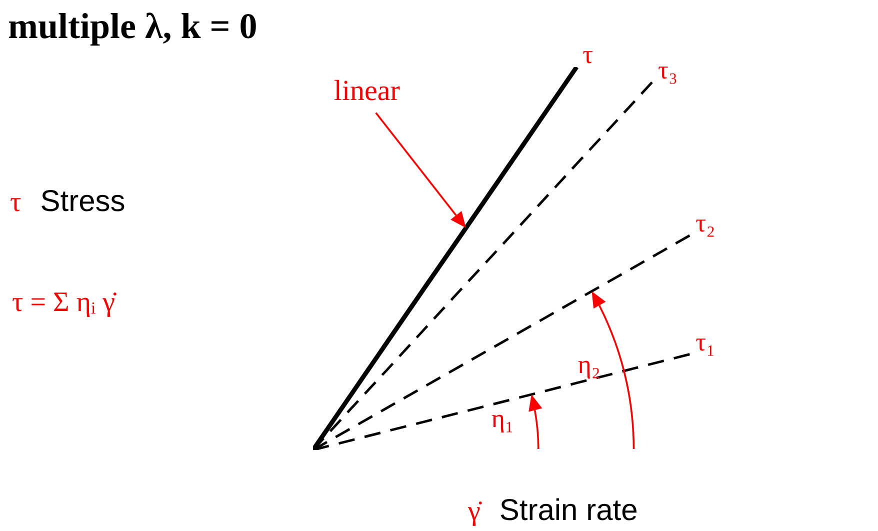  What do you see at coordinates (706, 223) in the screenshot?
I see `series-label: τ₂` at bounding box center [706, 223].